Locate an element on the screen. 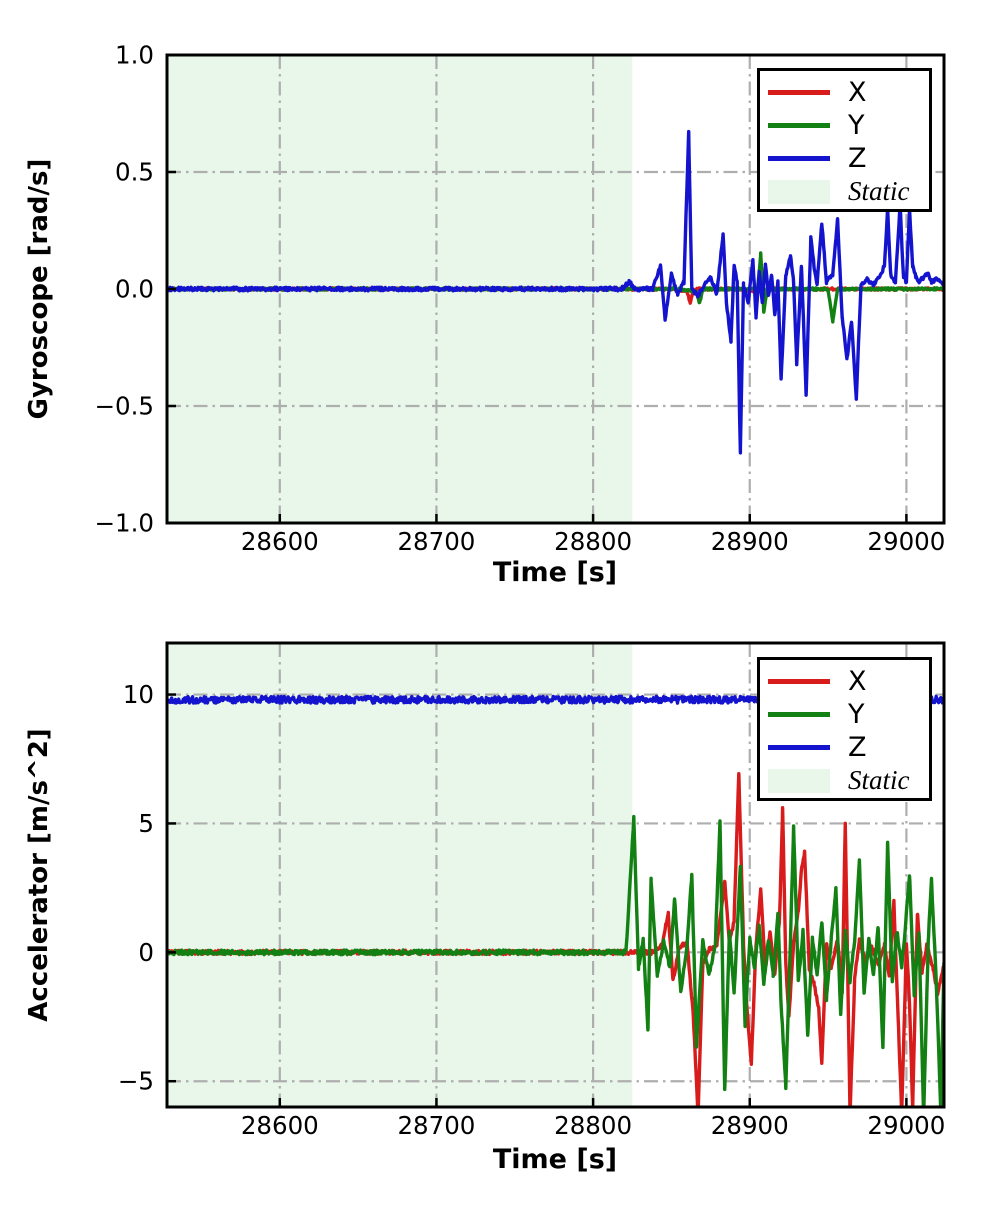 The image size is (992, 1228). accelerator-legend: X Y Z Static is located at coordinates (844, 729).